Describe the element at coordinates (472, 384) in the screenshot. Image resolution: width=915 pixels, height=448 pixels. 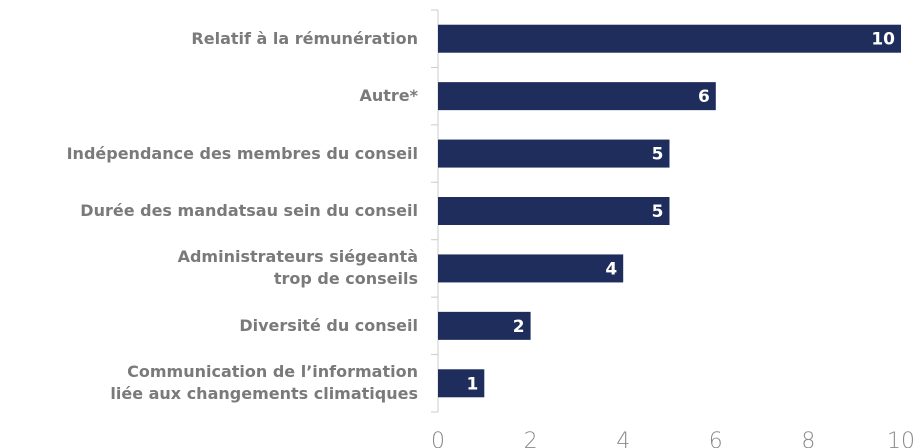
I see `value-label: 1` at that location.